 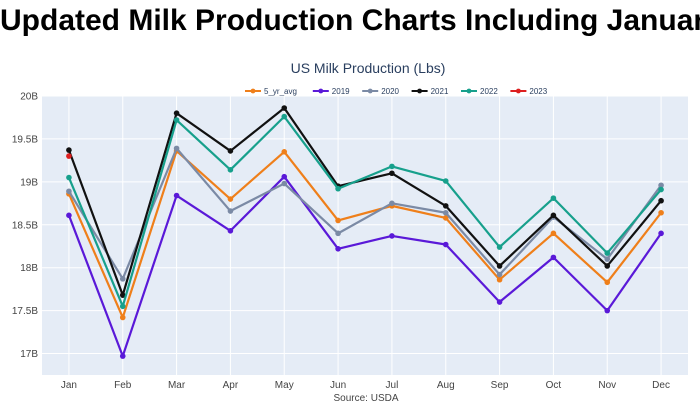 I want to click on legend-label: 2021, so click(x=440, y=91).